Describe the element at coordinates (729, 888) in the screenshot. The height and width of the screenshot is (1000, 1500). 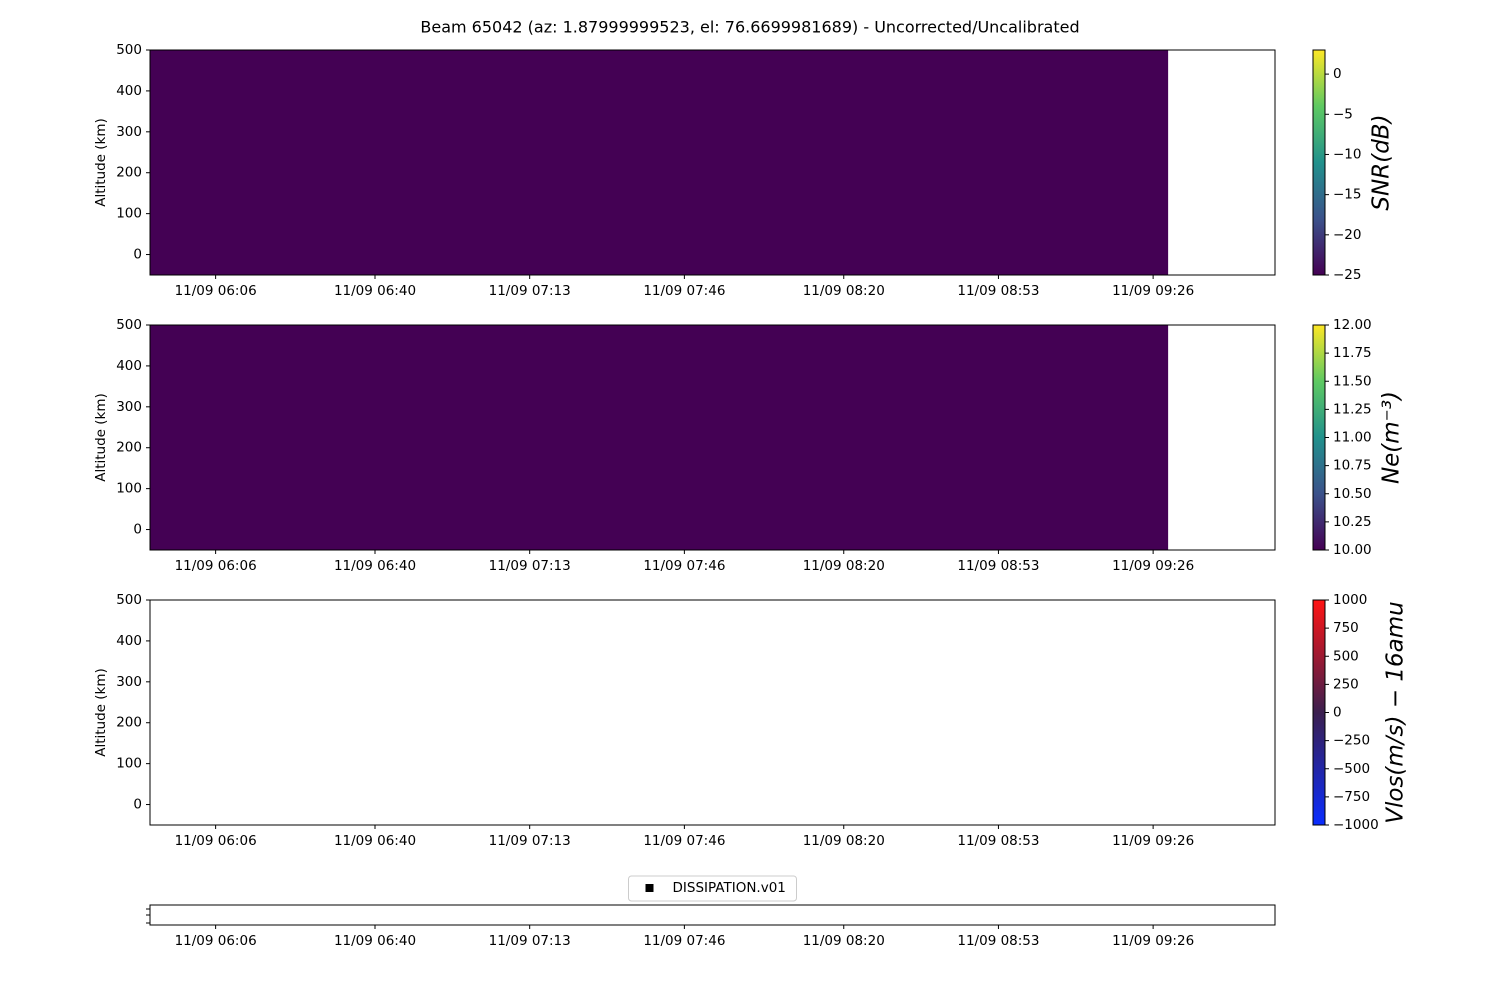
I see `legend-label: DISSIPATION.v01` at that location.